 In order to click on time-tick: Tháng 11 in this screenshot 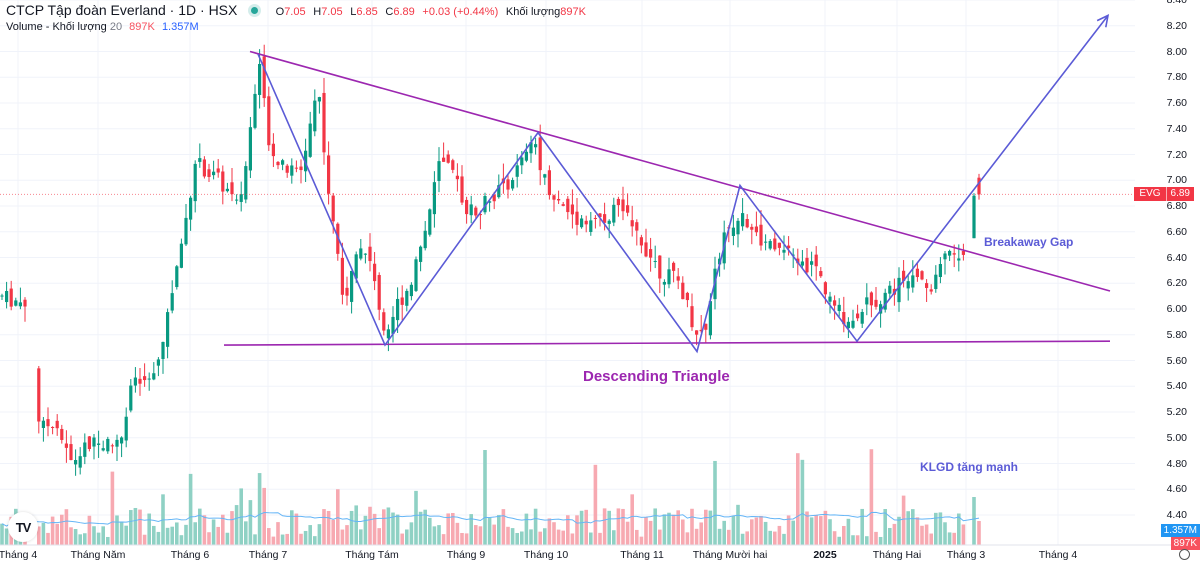, I will do `click(642, 555)`.